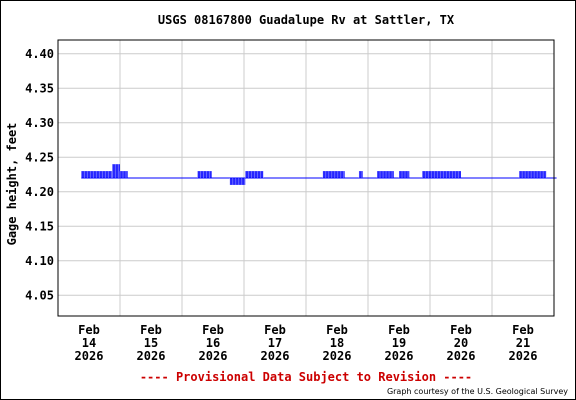  I want to click on y-tick-label: 4.30, so click(39, 123).